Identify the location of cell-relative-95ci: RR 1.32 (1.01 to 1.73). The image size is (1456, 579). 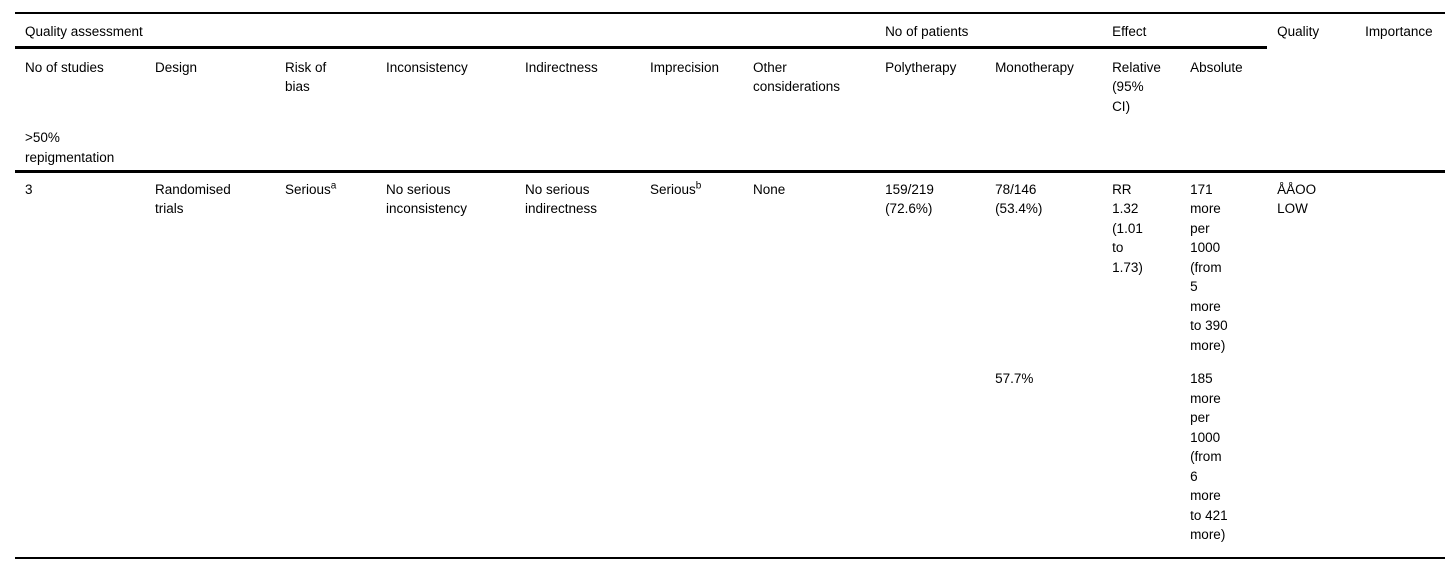
(1127, 228).